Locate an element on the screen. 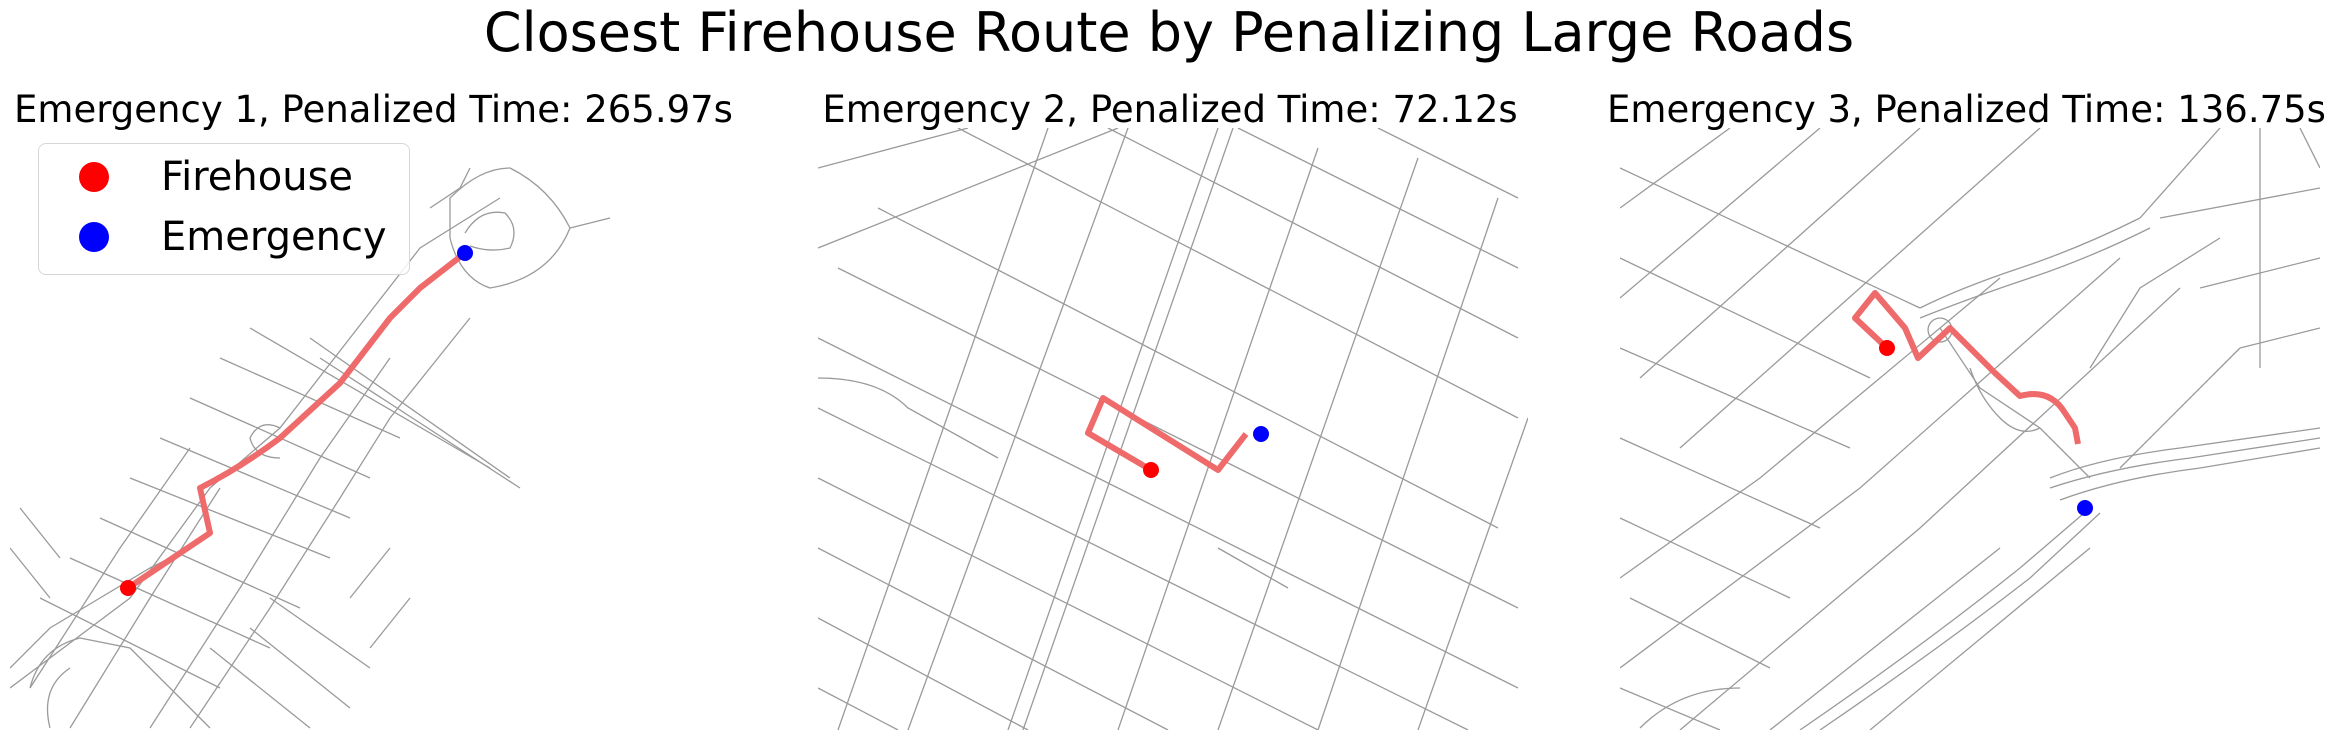 Image resolution: width=2338 pixels, height=740 pixels. legend: Firehouse Emergency is located at coordinates (224, 209).